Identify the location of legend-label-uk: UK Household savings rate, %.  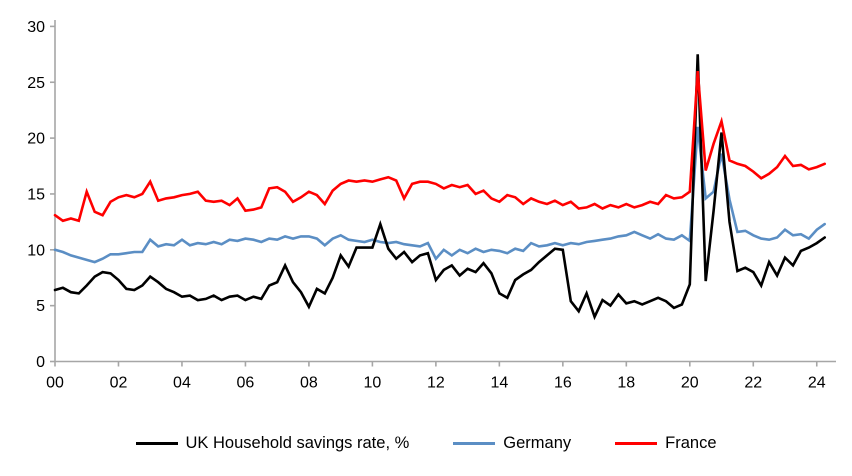
(297, 443).